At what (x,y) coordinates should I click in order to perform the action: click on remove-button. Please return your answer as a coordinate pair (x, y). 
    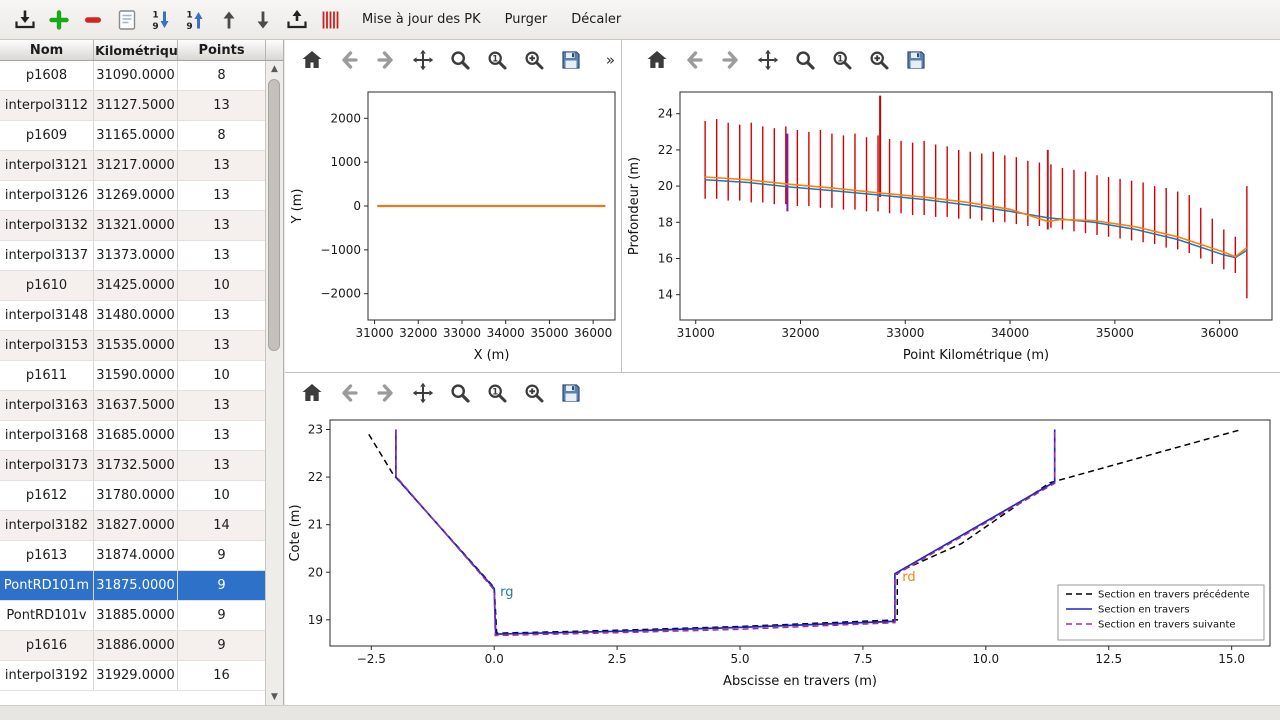
    Looking at the image, I should click on (93, 20).